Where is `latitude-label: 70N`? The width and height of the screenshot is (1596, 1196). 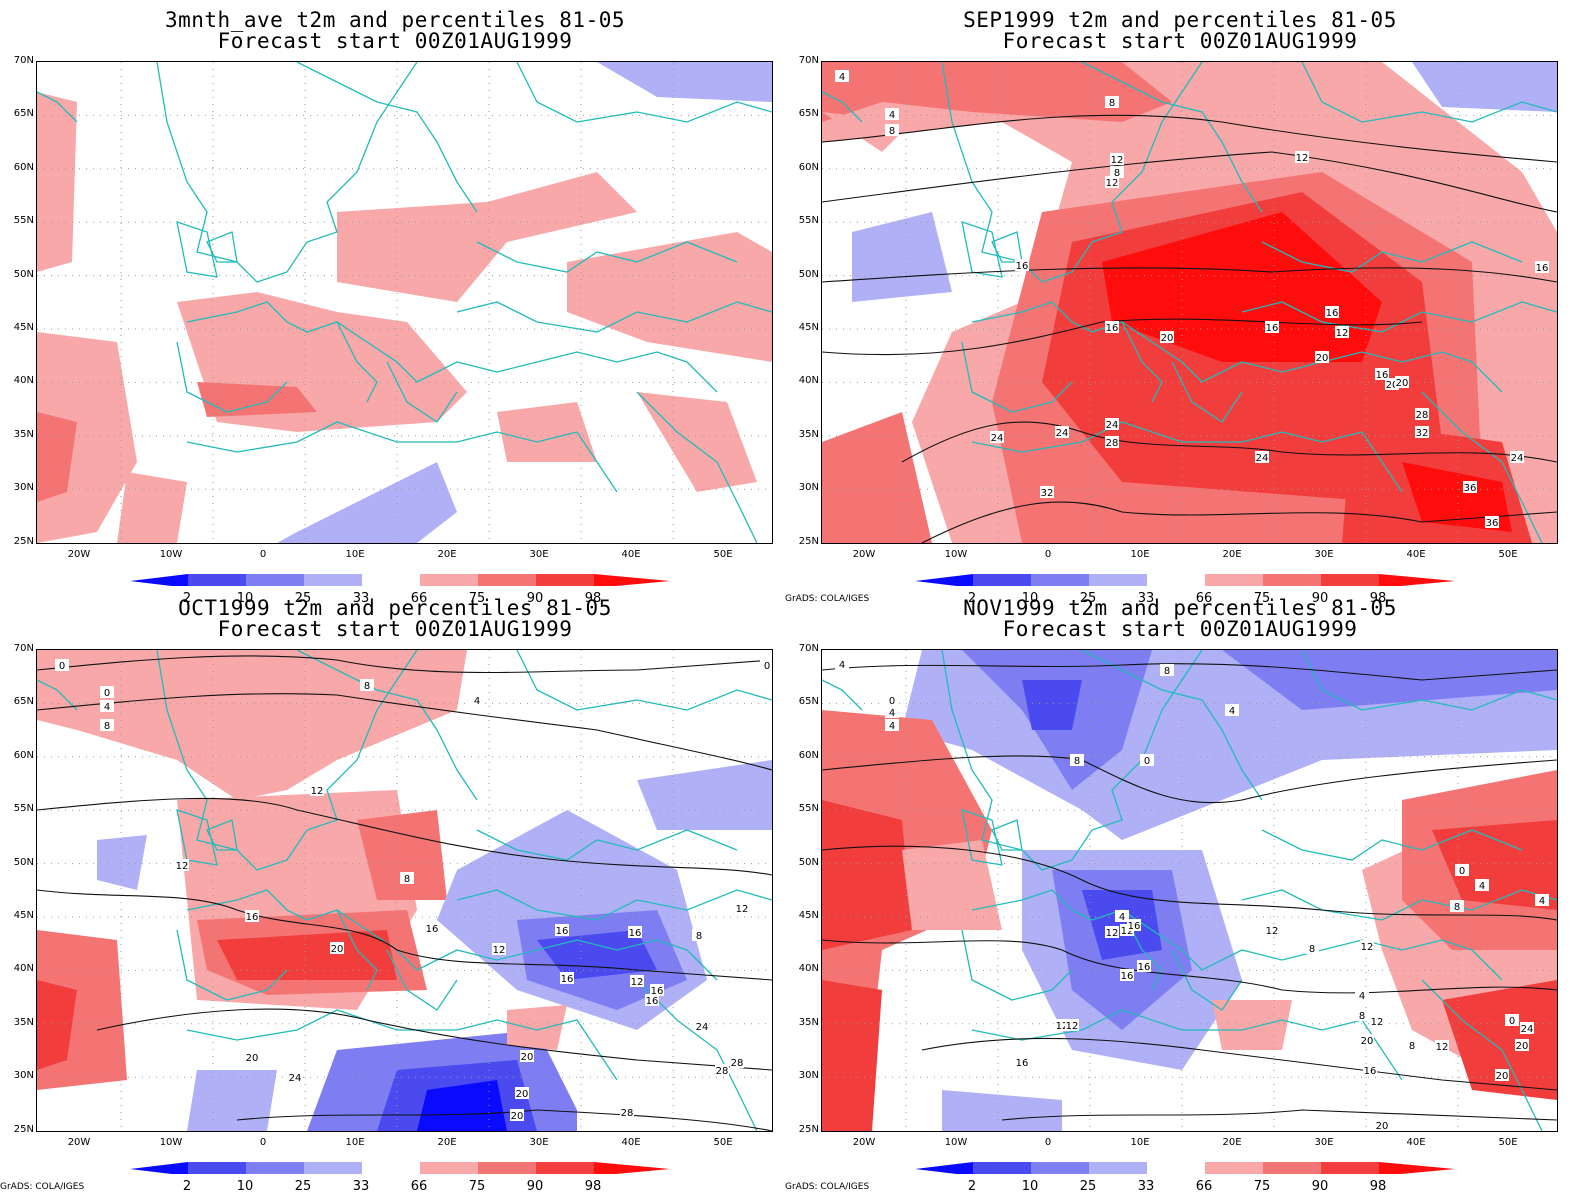
latitude-label: 70N is located at coordinates (808, 648).